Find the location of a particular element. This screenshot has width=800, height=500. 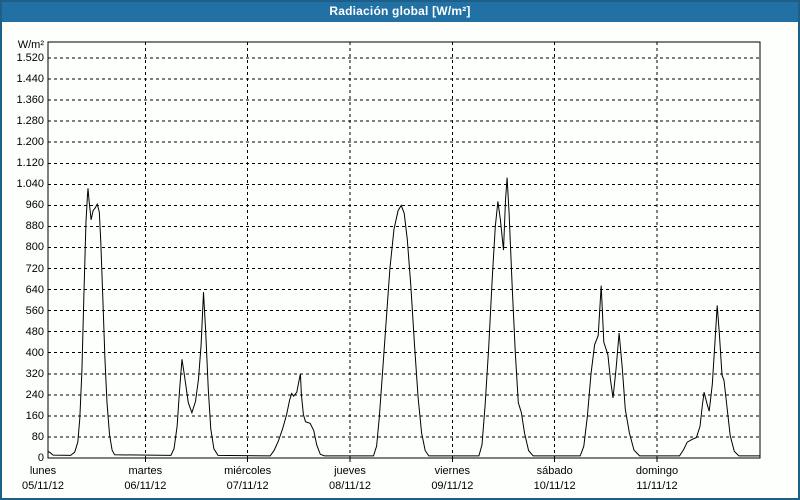

y-tick-label: 240 is located at coordinates (34, 394).